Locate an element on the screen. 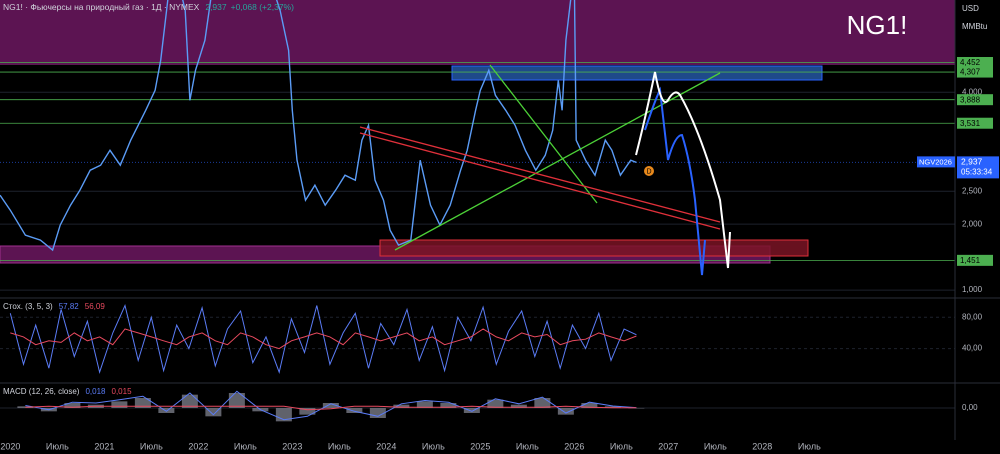 The image size is (1000, 454). y-tick-label: 80,00 is located at coordinates (972, 316).